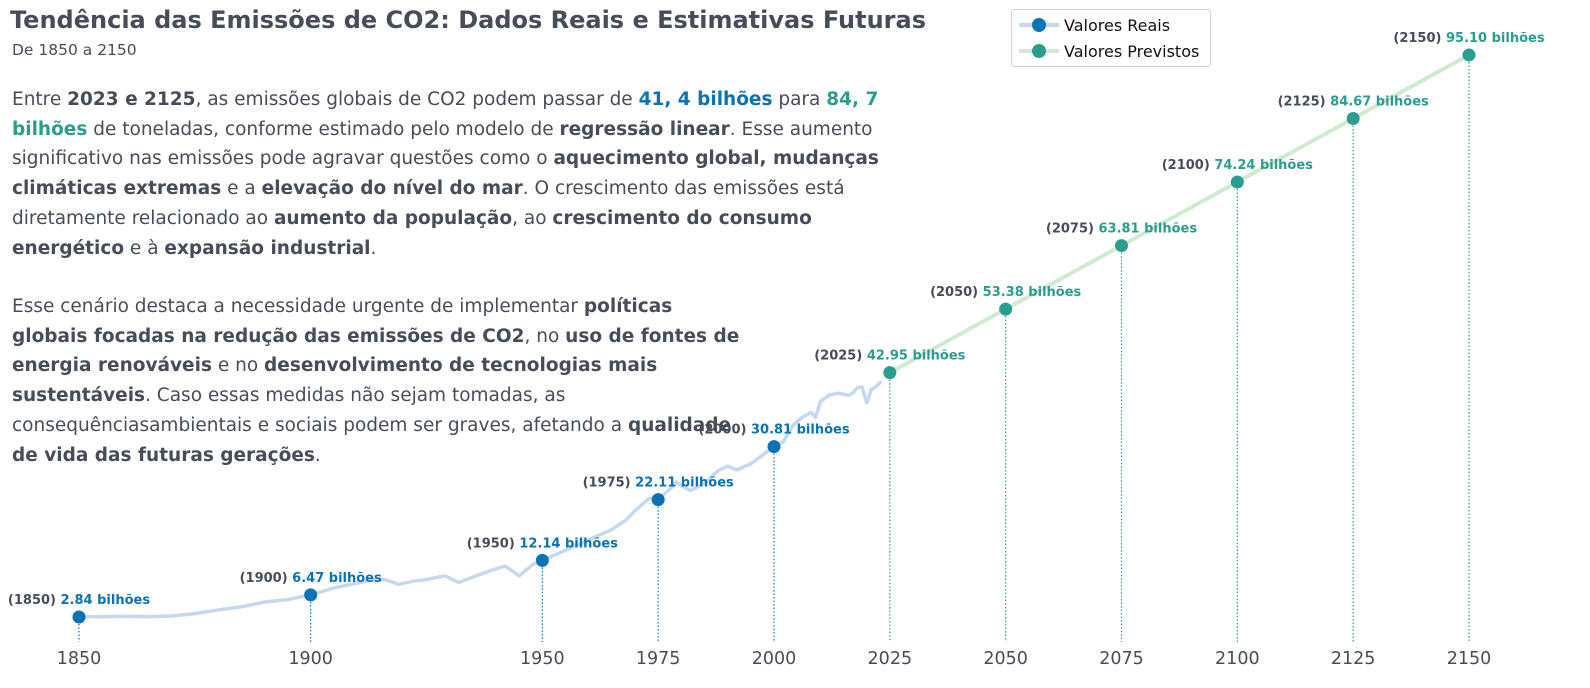 The image size is (1590, 688). What do you see at coordinates (542, 659) in the screenshot?
I see `x-tick-label: 1950` at bounding box center [542, 659].